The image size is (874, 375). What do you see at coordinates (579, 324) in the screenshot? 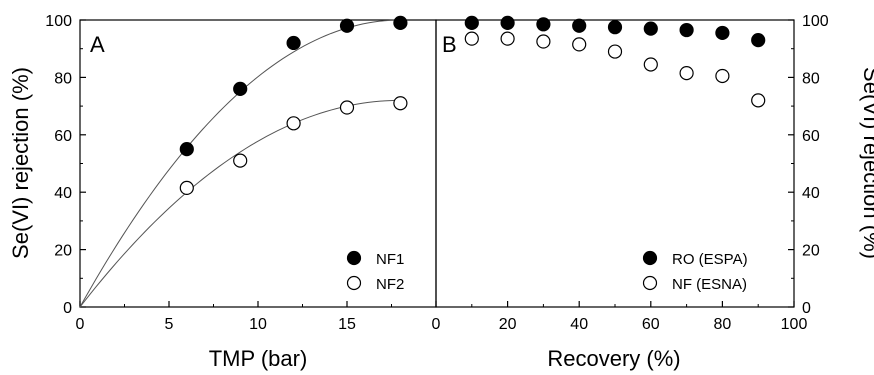
I see `x-tick-label: 40` at bounding box center [579, 324].